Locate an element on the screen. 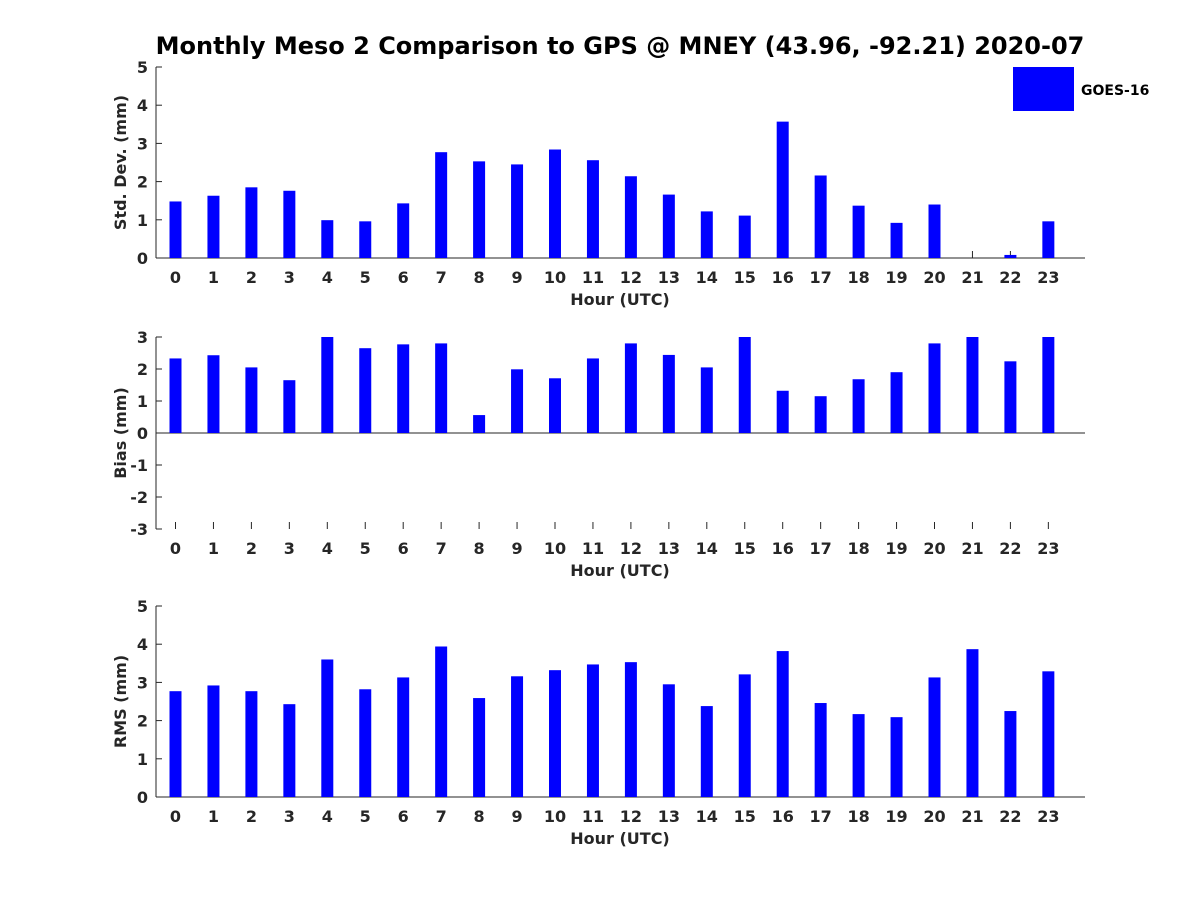  y-tick-label: -2 is located at coordinates (139, 497).